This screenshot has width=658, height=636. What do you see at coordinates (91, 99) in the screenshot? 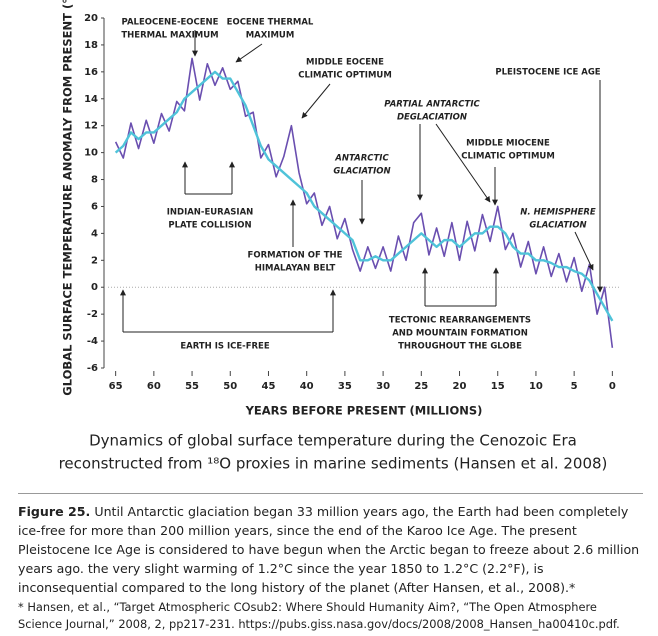
I see `y-tick-label: 14` at bounding box center [91, 99].